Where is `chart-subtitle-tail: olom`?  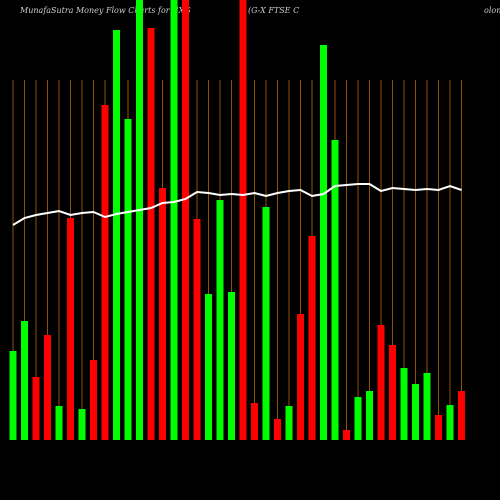 chart-subtitle-tail: olom is located at coordinates (492, 10).